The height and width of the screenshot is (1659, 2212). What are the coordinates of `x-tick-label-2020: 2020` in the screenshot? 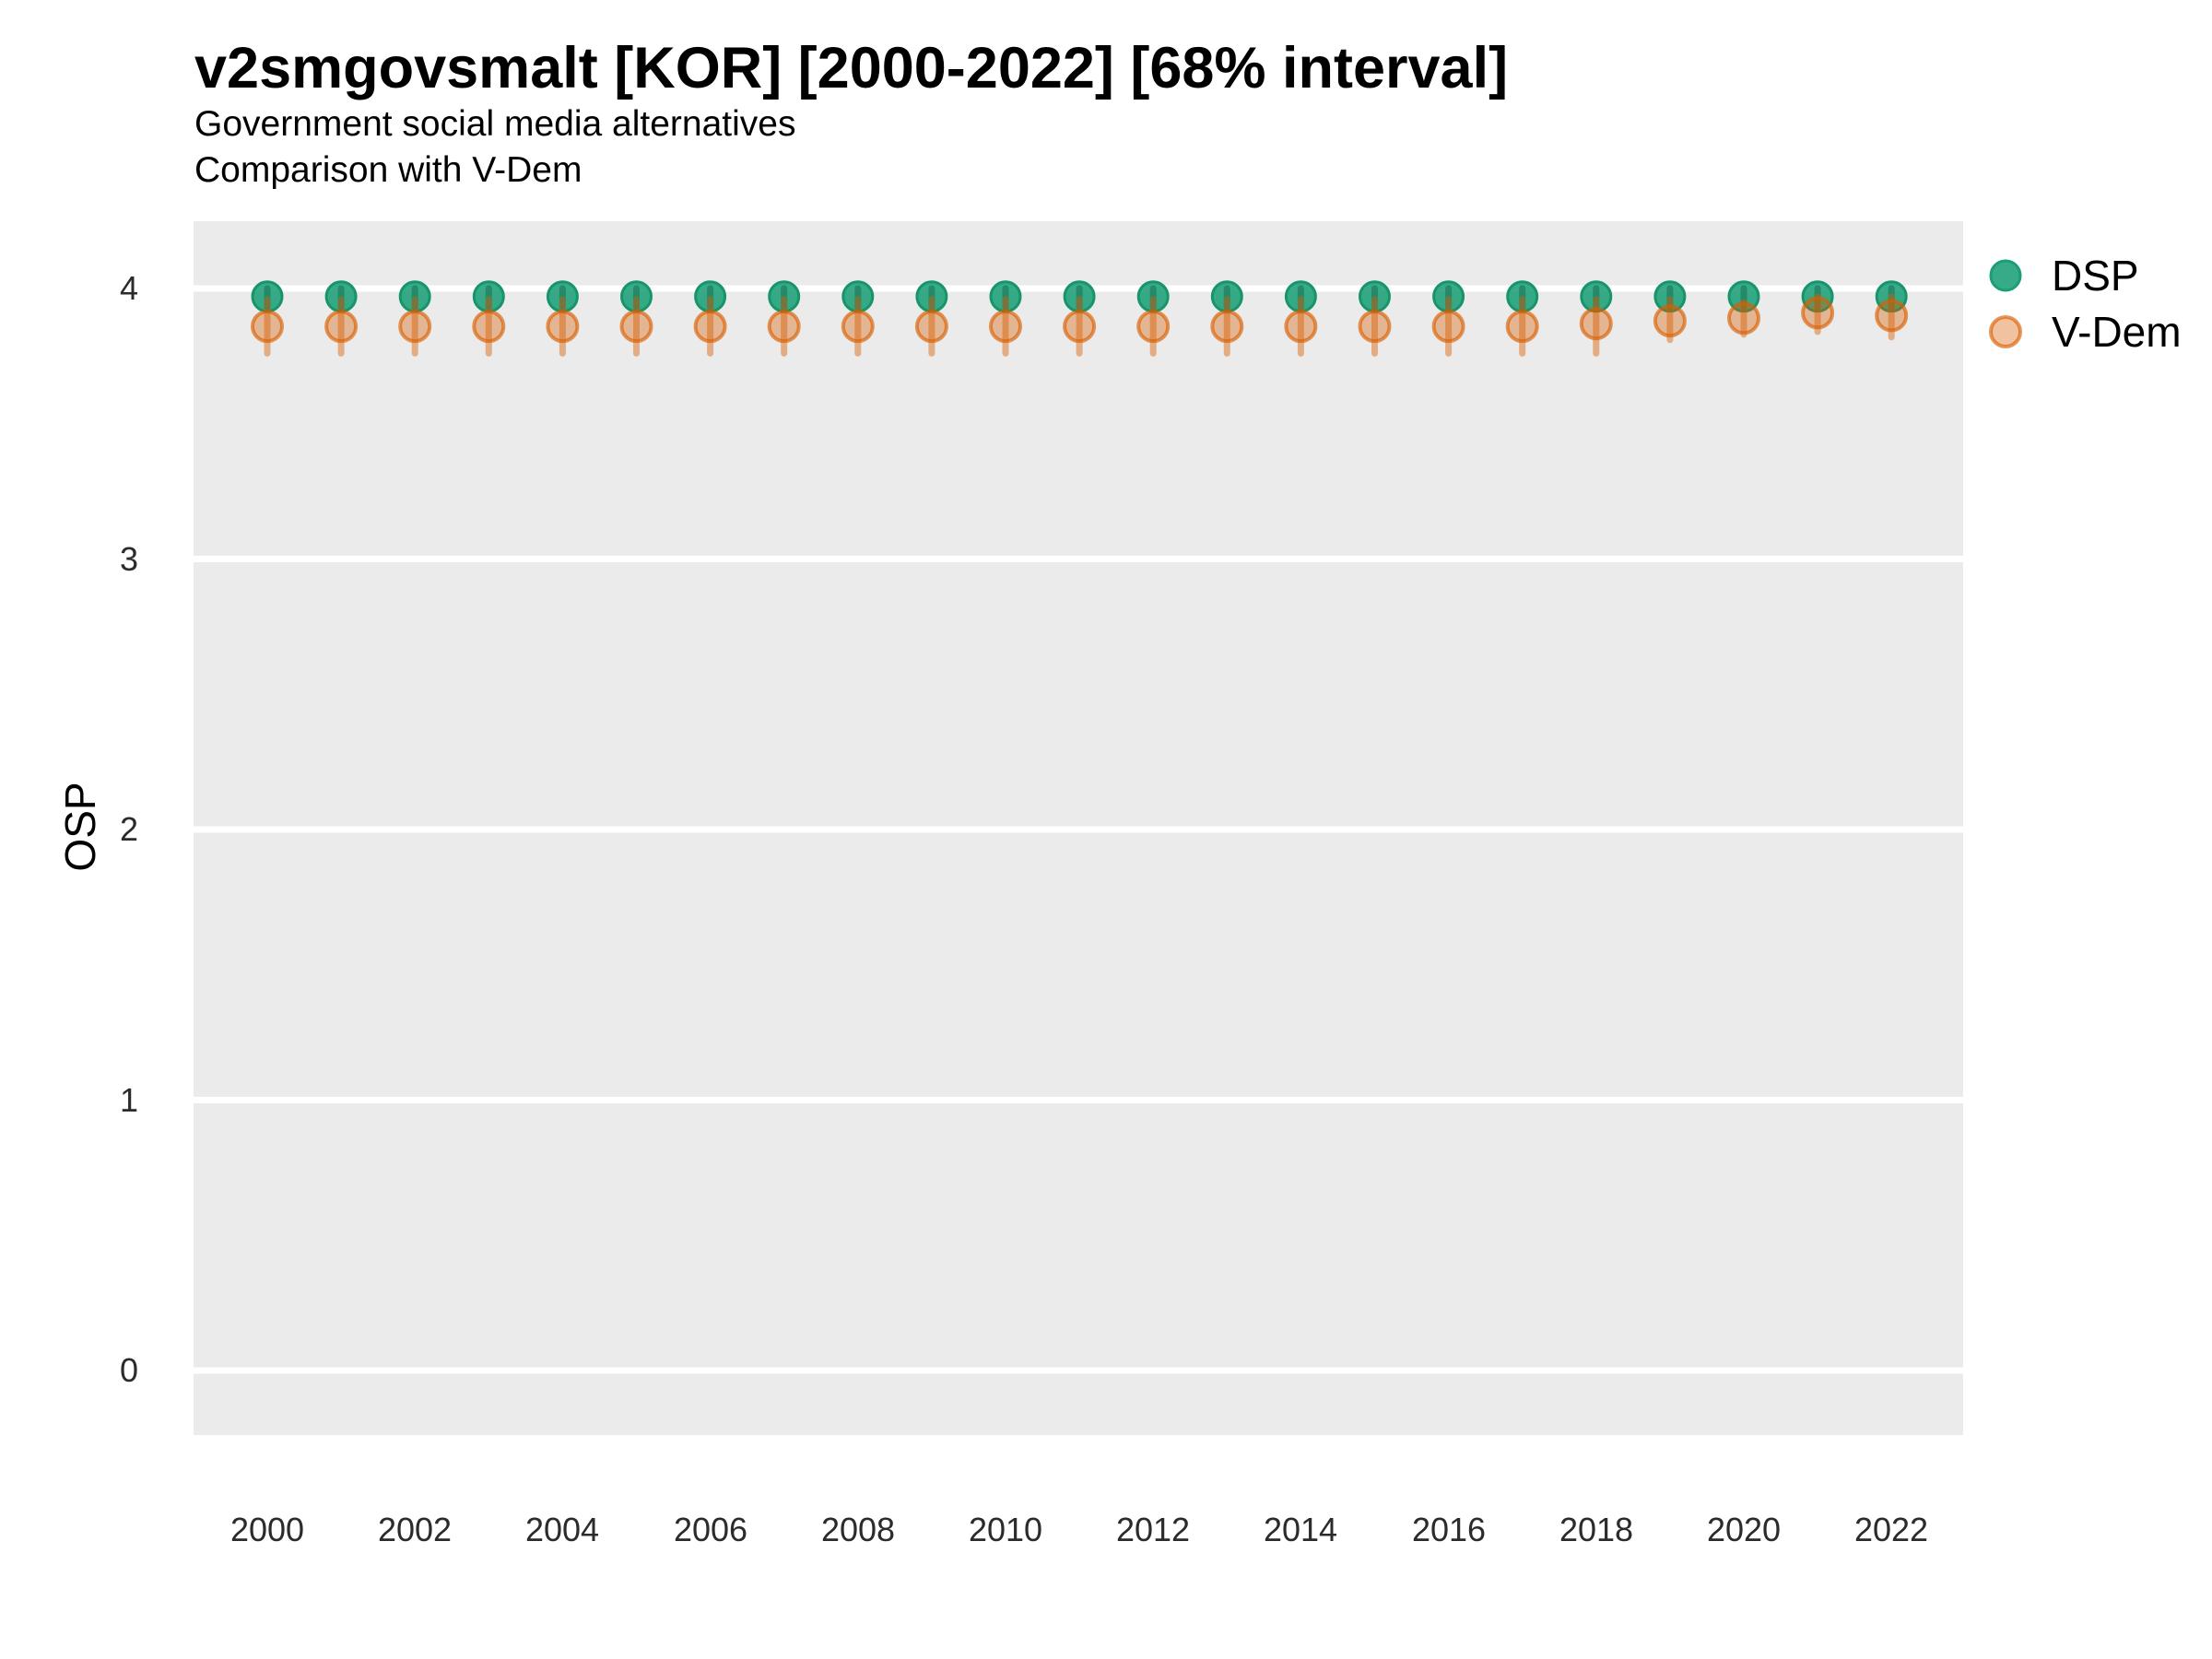 It's located at (1744, 1529).